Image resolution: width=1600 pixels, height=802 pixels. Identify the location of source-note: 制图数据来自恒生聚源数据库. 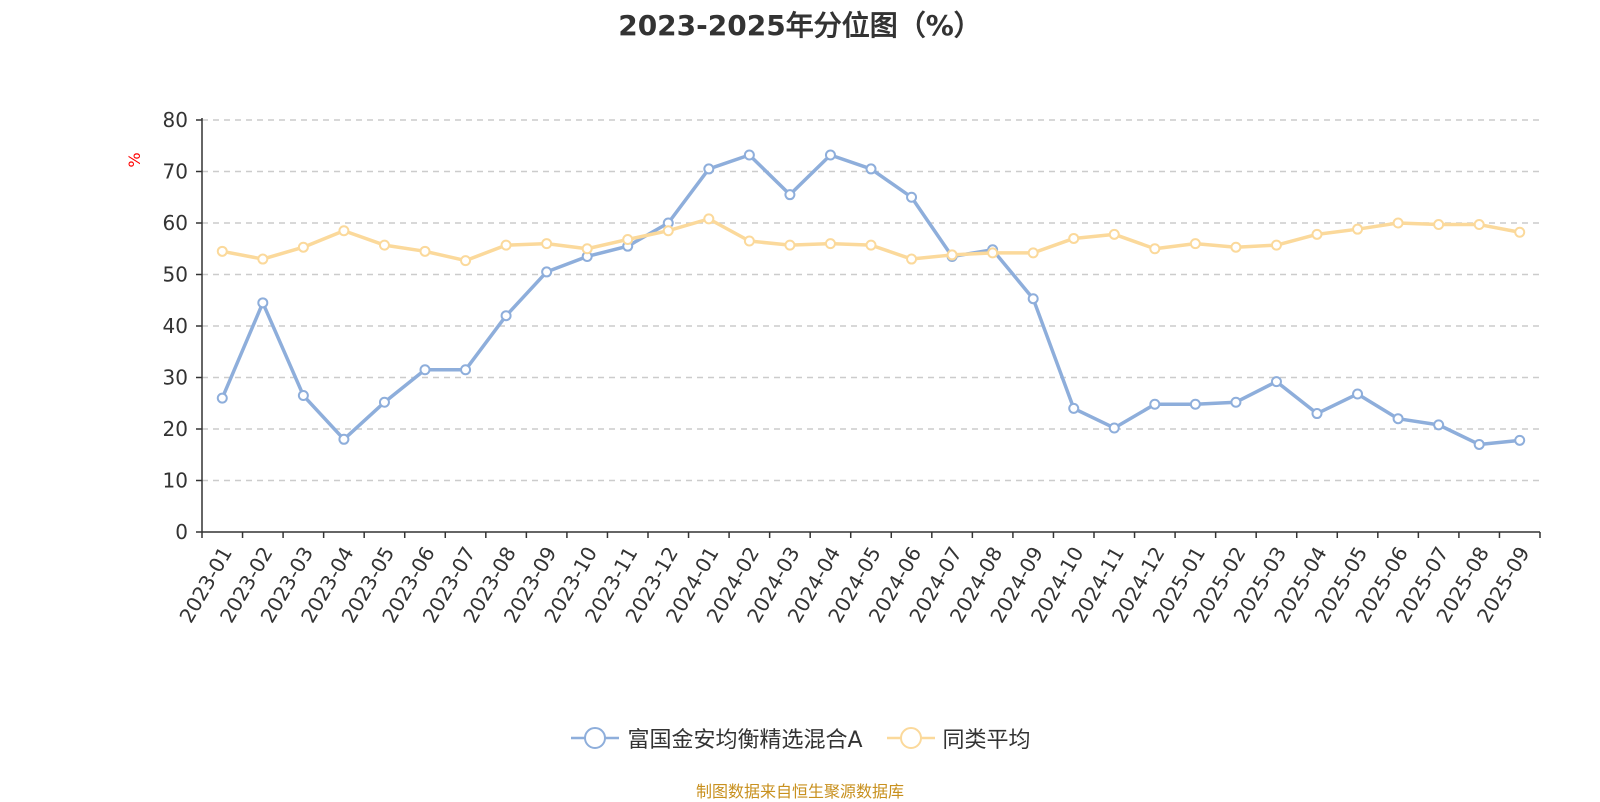
(799, 791).